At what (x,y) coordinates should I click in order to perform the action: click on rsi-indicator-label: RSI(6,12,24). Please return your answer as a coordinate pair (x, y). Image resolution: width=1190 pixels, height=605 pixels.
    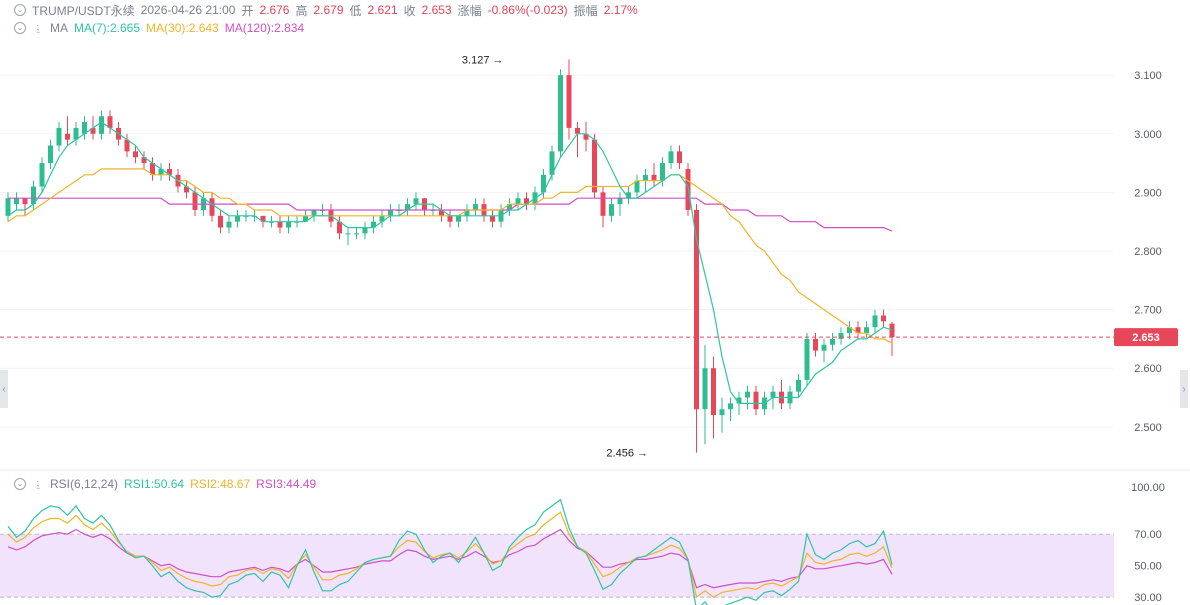
    Looking at the image, I should click on (84, 484).